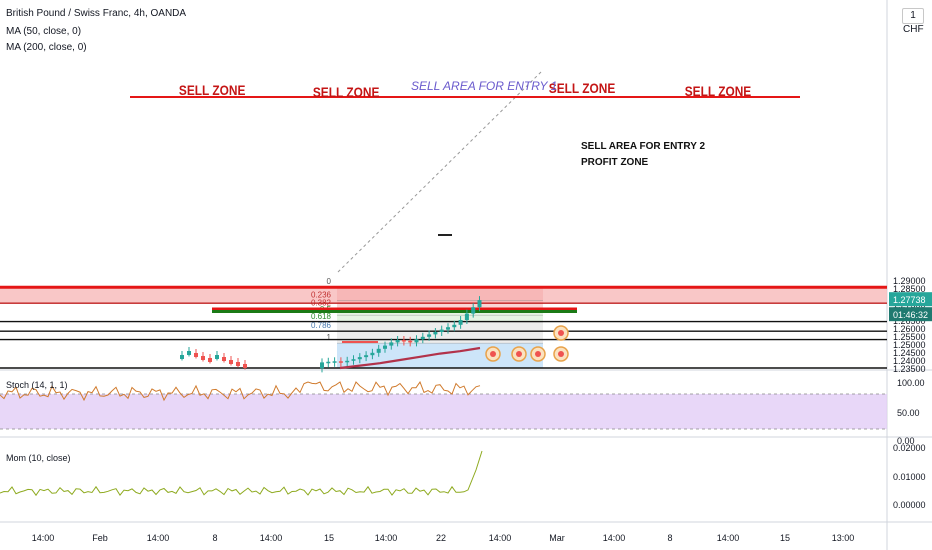 The height and width of the screenshot is (550, 932). Describe the element at coordinates (321, 316) in the screenshot. I see `fib-level-label: 0.618` at that location.